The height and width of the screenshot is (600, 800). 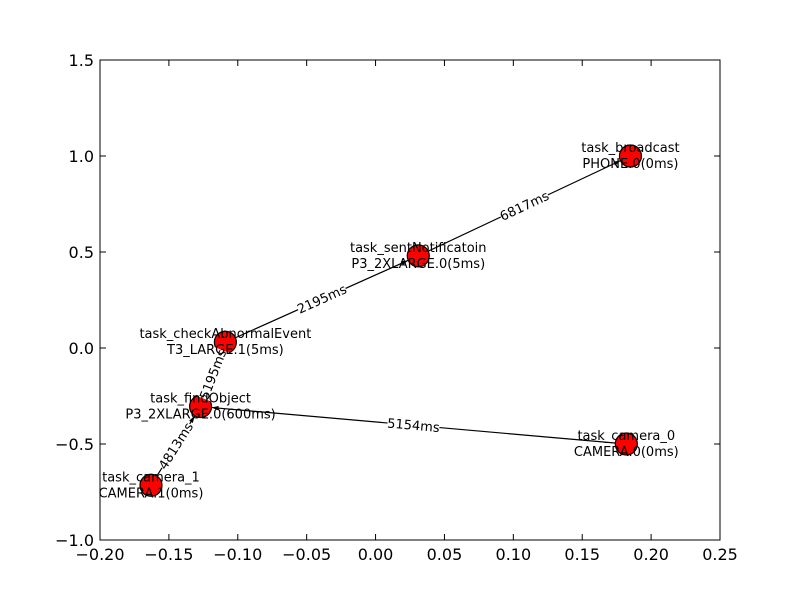 What do you see at coordinates (720, 554) in the screenshot?
I see `x-tick-label: 0.25` at bounding box center [720, 554].